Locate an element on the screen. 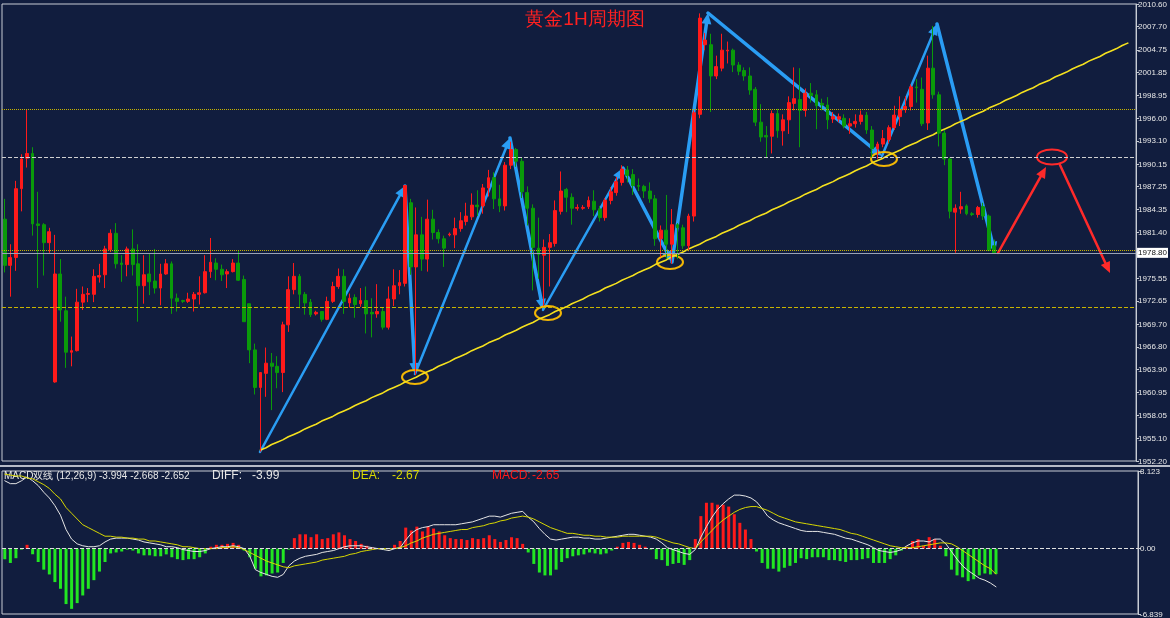  y-tick-label: 1966.80 is located at coordinates (1153, 347).